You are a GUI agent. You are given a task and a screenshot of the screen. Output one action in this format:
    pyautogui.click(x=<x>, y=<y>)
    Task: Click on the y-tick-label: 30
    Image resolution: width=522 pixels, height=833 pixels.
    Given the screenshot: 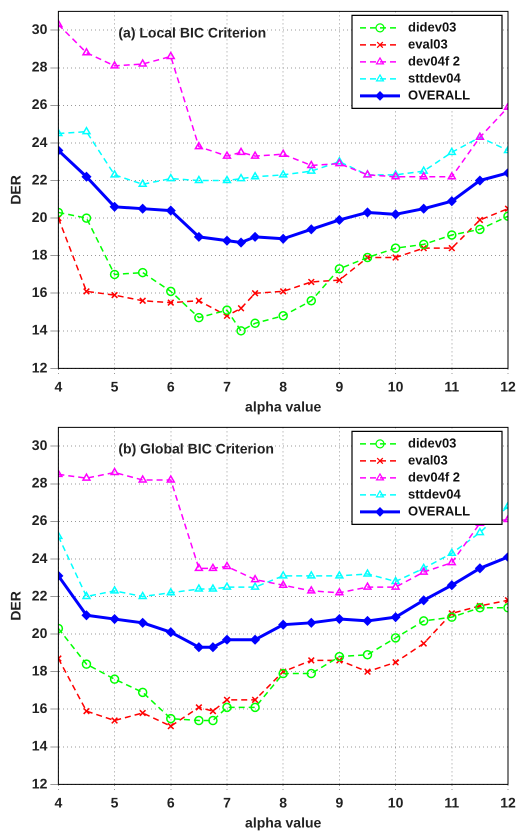 What is the action you would take?
    pyautogui.click(x=40, y=29)
    